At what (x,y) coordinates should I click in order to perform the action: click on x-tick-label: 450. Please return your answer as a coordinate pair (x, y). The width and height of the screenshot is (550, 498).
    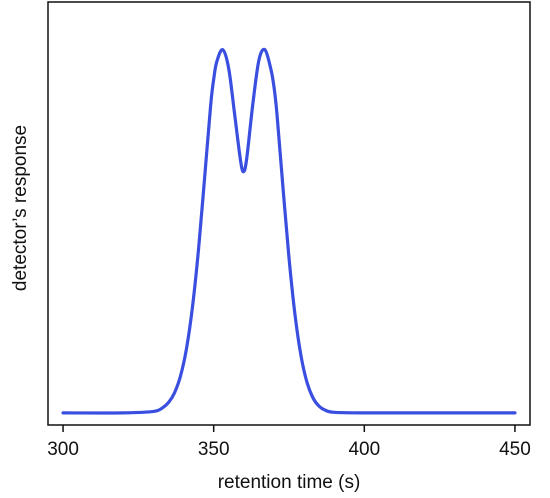
    Looking at the image, I should click on (515, 449).